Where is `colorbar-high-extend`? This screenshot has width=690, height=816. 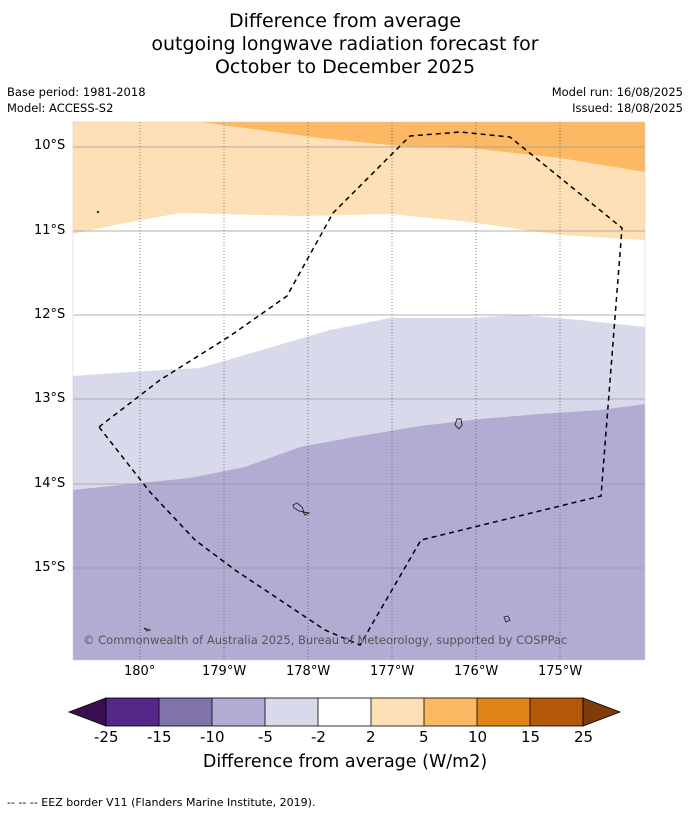 colorbar-high-extend is located at coordinates (602, 712).